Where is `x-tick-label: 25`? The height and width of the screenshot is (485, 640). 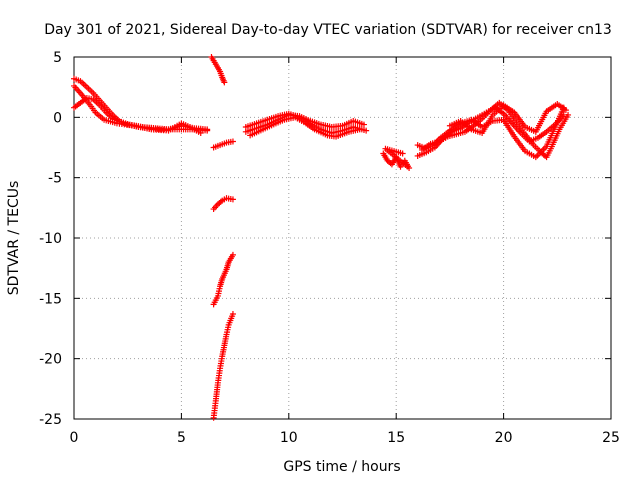
x-tick-label: 25 is located at coordinates (611, 438).